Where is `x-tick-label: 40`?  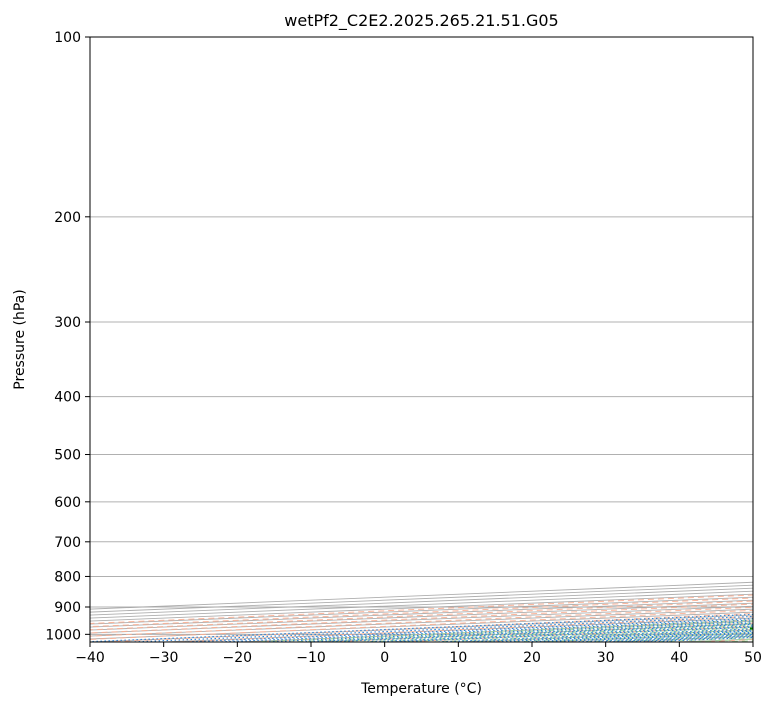
x-tick-label: 40 is located at coordinates (679, 658).